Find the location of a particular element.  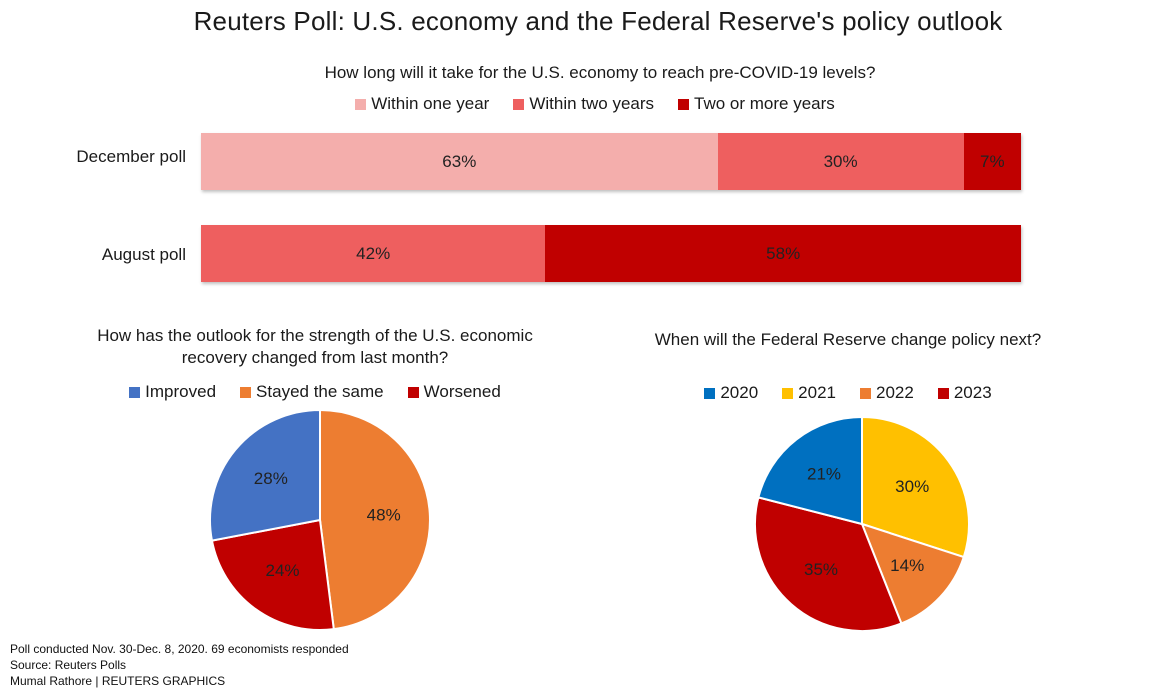

outlook-pie-slice-stayed-the-same is located at coordinates (375, 519).